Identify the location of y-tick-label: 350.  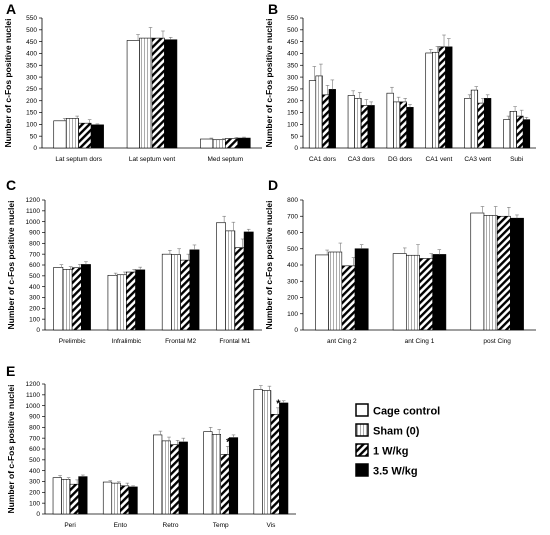
(292, 65).